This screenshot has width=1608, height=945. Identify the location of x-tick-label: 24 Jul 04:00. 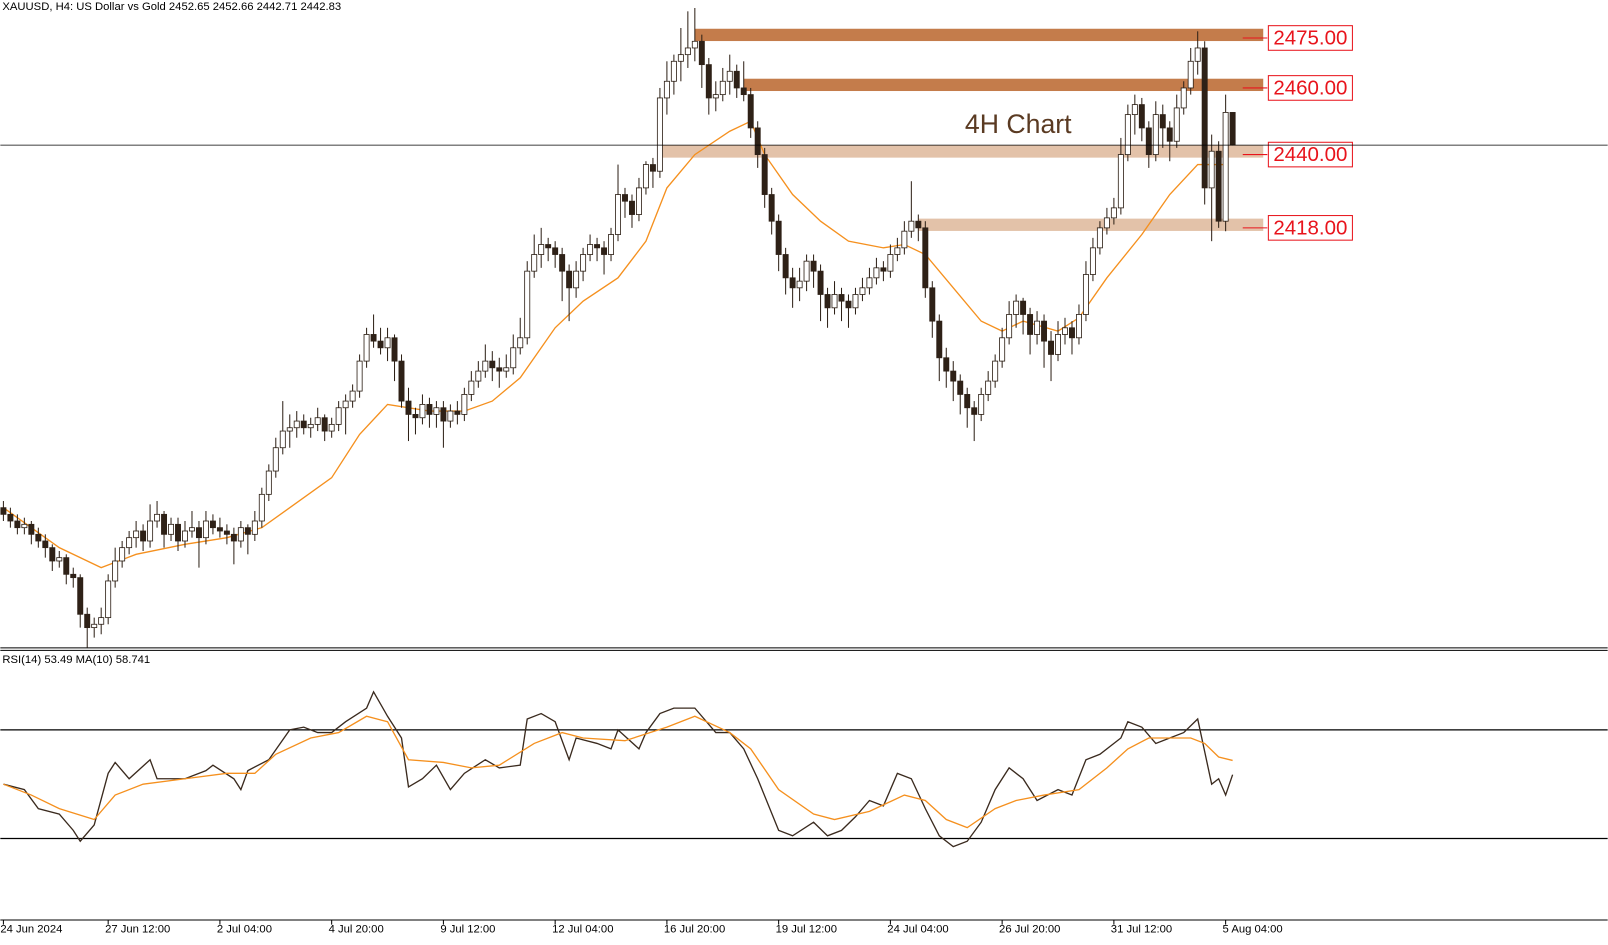
(917, 930).